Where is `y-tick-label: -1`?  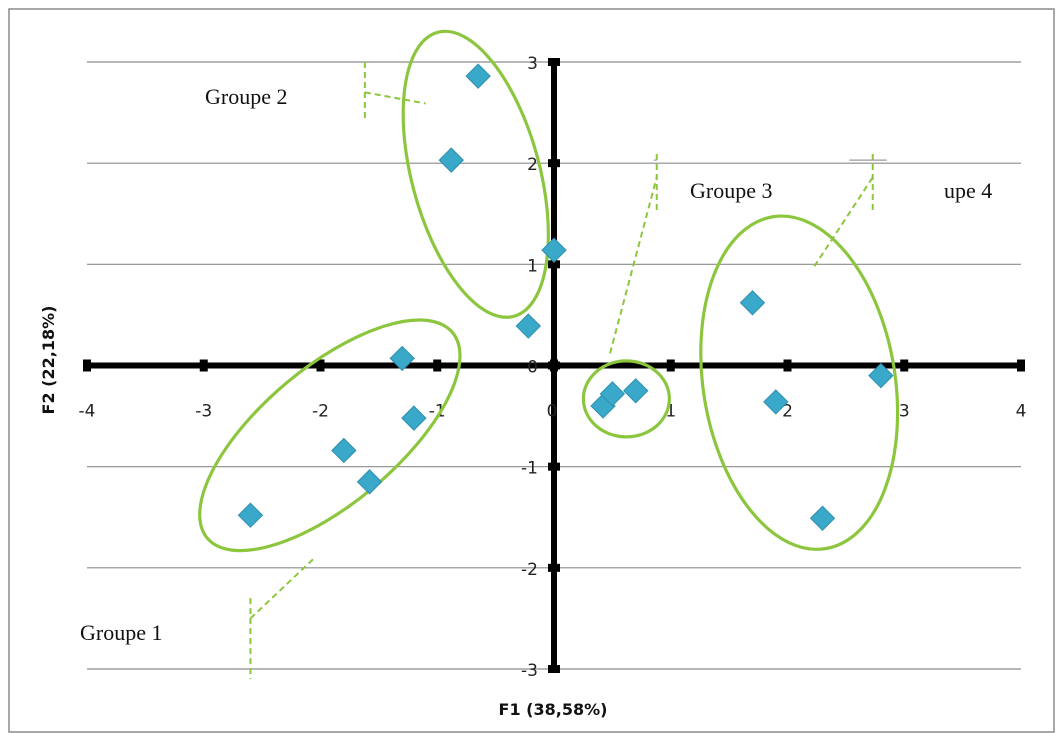 y-tick-label: -1 is located at coordinates (529, 469).